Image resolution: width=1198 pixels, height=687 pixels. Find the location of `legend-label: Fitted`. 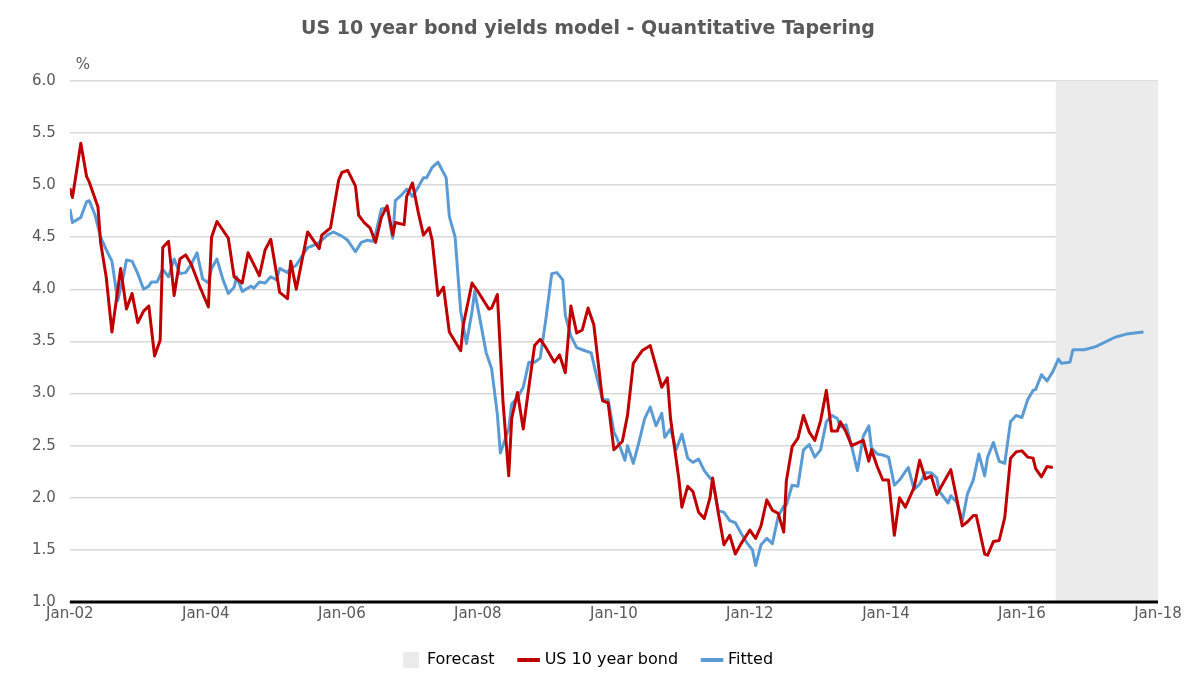

legend-label: Fitted is located at coordinates (751, 659).